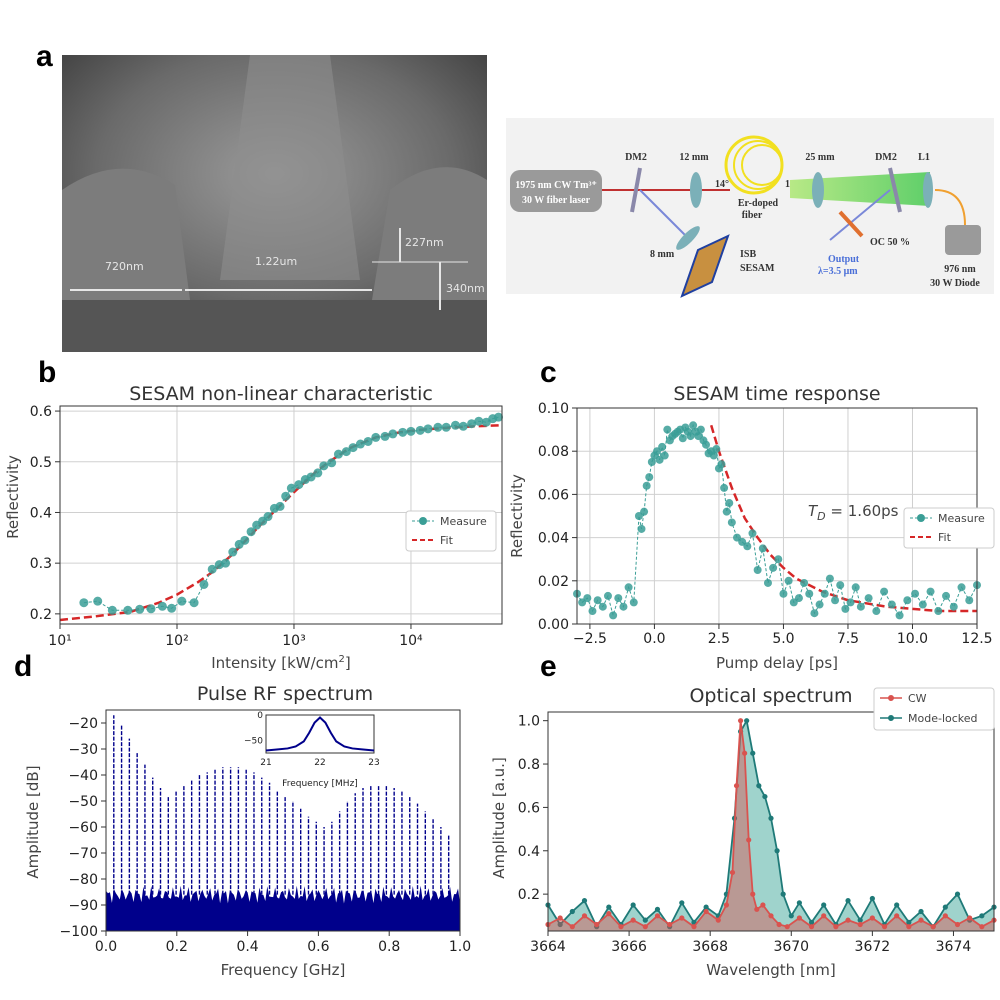 The height and width of the screenshot is (1000, 1000). What do you see at coordinates (556, 200) in the screenshot?
I see `laser-line-2: 30 W fiber laser` at bounding box center [556, 200].